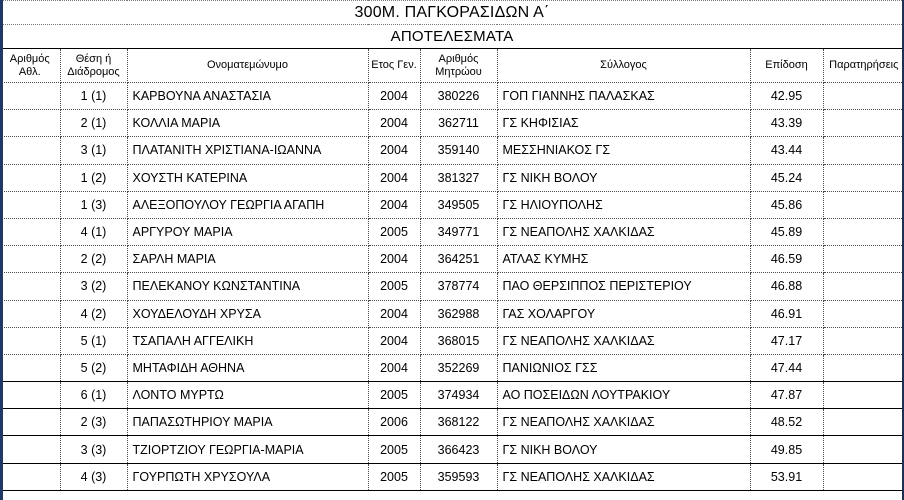 The height and width of the screenshot is (500, 904). What do you see at coordinates (459, 341) in the screenshot?
I see `cell-registry-number: 368015` at bounding box center [459, 341].